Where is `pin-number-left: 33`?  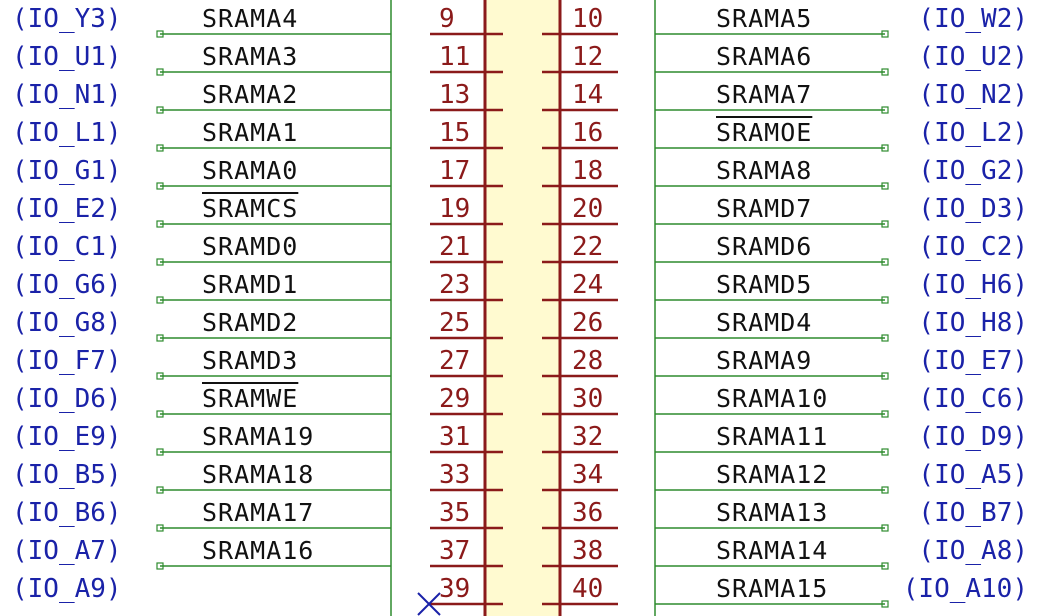
pin-number-left: 33 is located at coordinates (455, 475).